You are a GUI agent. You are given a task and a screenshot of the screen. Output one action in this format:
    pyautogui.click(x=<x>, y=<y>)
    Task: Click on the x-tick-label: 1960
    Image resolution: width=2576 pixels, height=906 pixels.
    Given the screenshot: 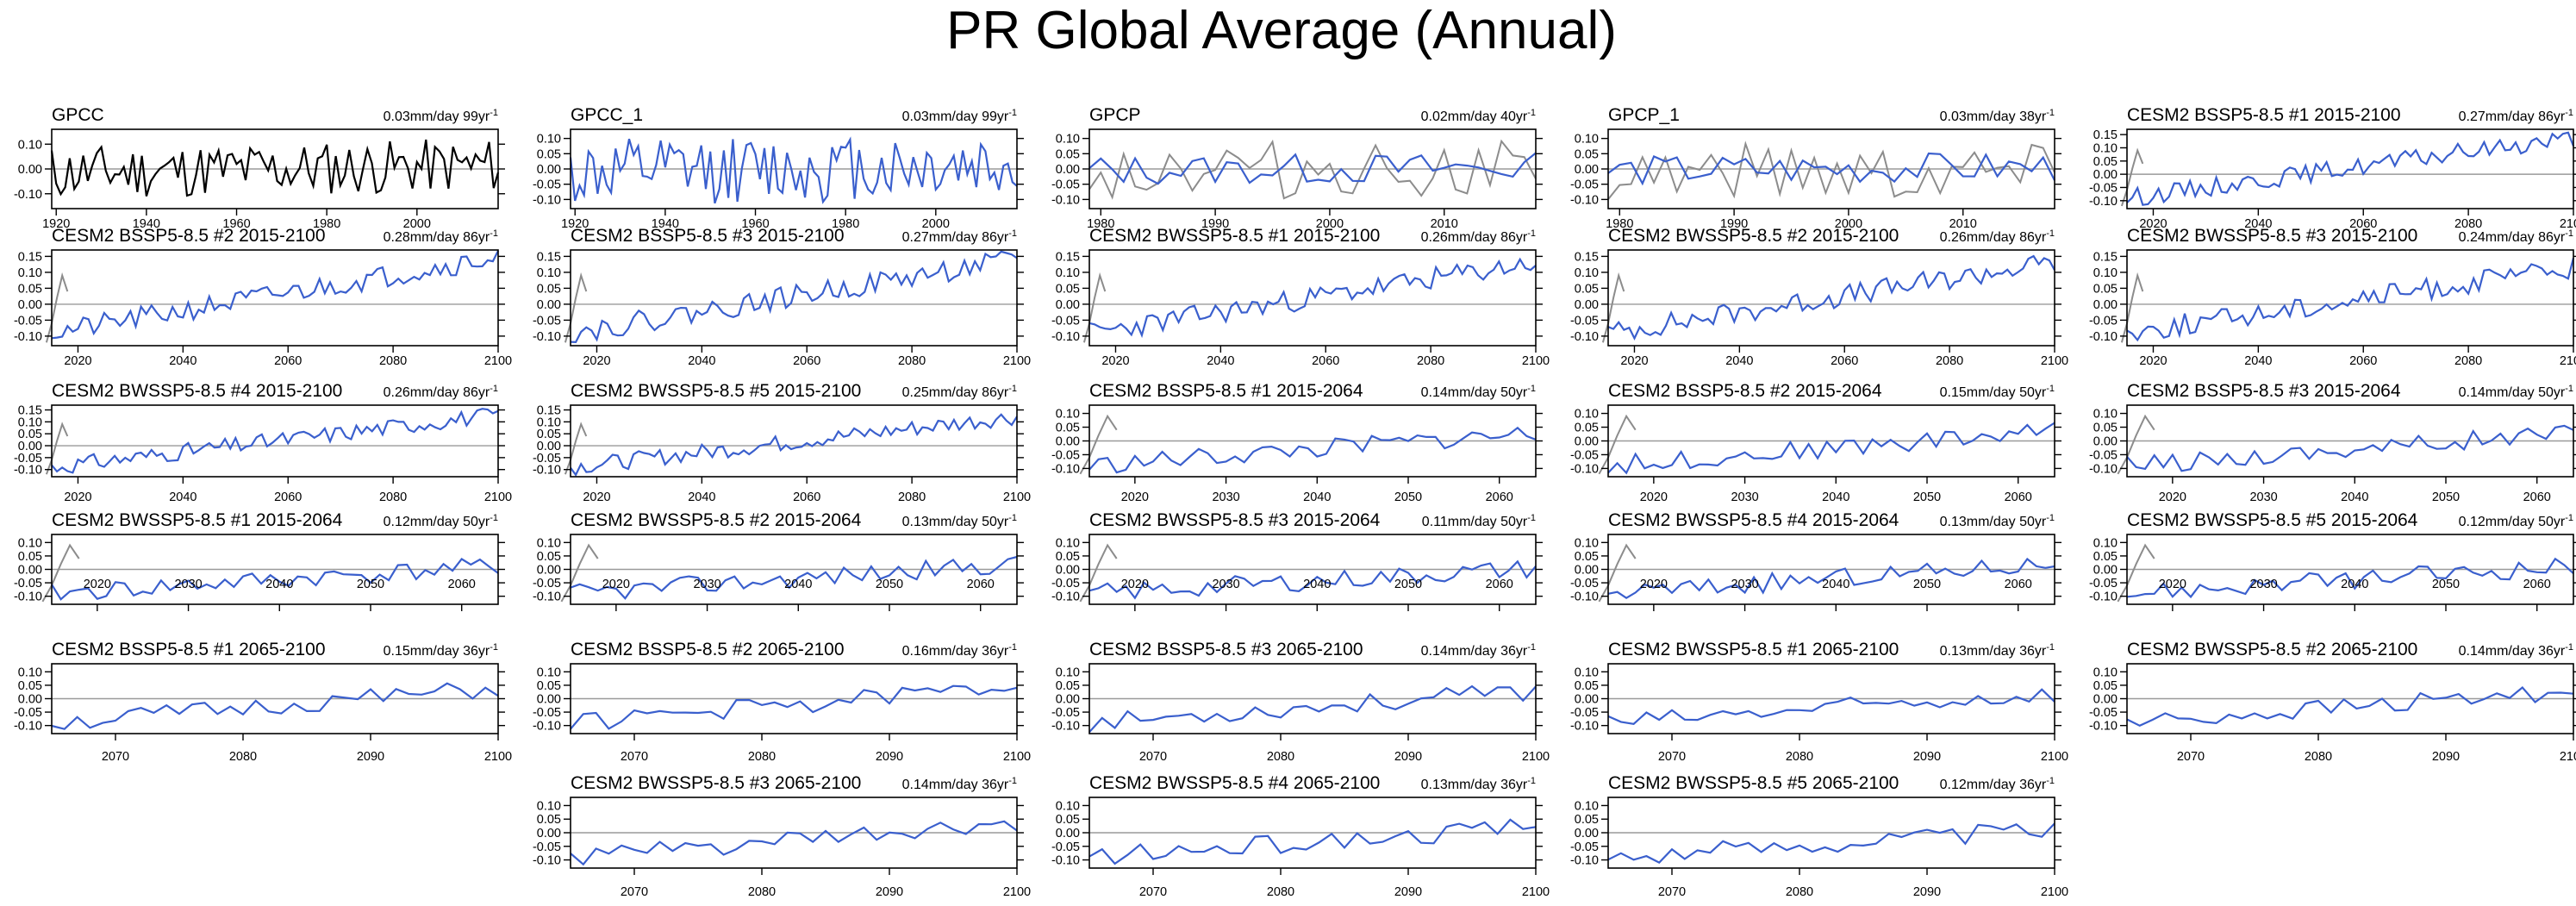 What is the action you would take?
    pyautogui.click(x=236, y=224)
    